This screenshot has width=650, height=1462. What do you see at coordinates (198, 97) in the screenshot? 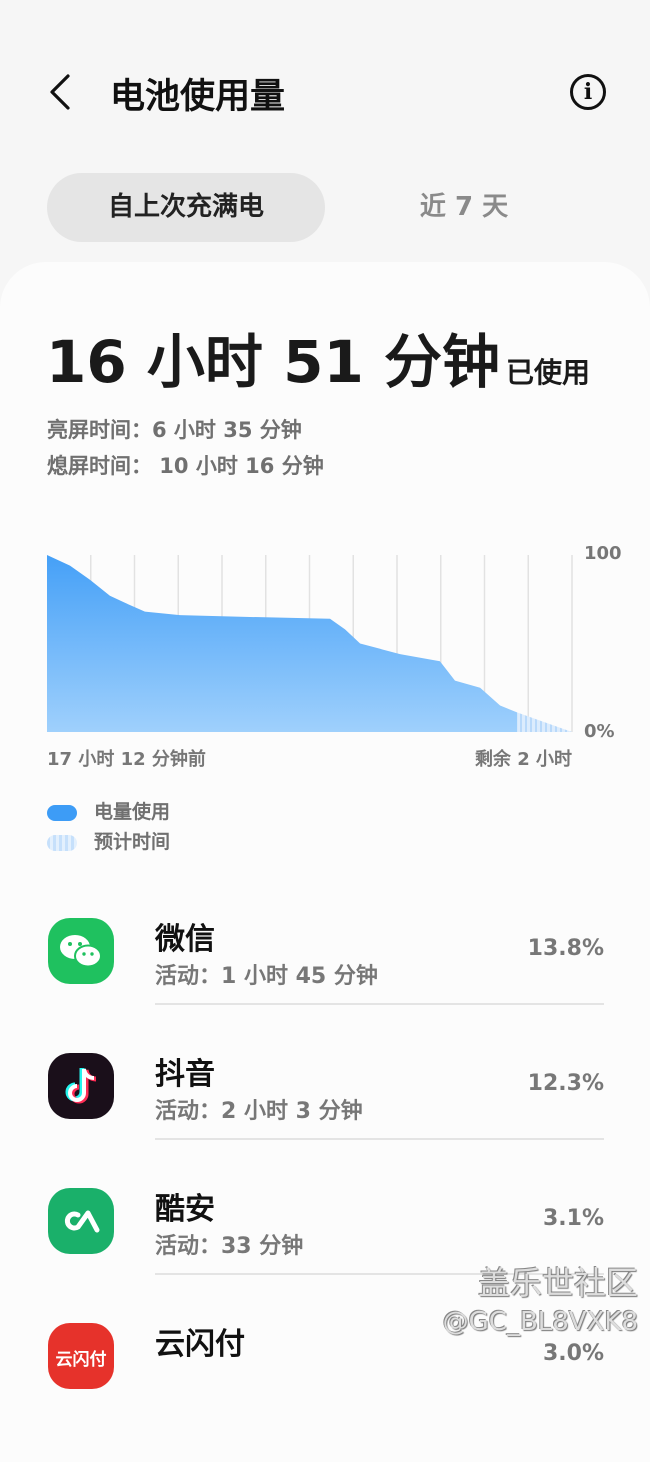
I see `page-title: 电池使用量` at bounding box center [198, 97].